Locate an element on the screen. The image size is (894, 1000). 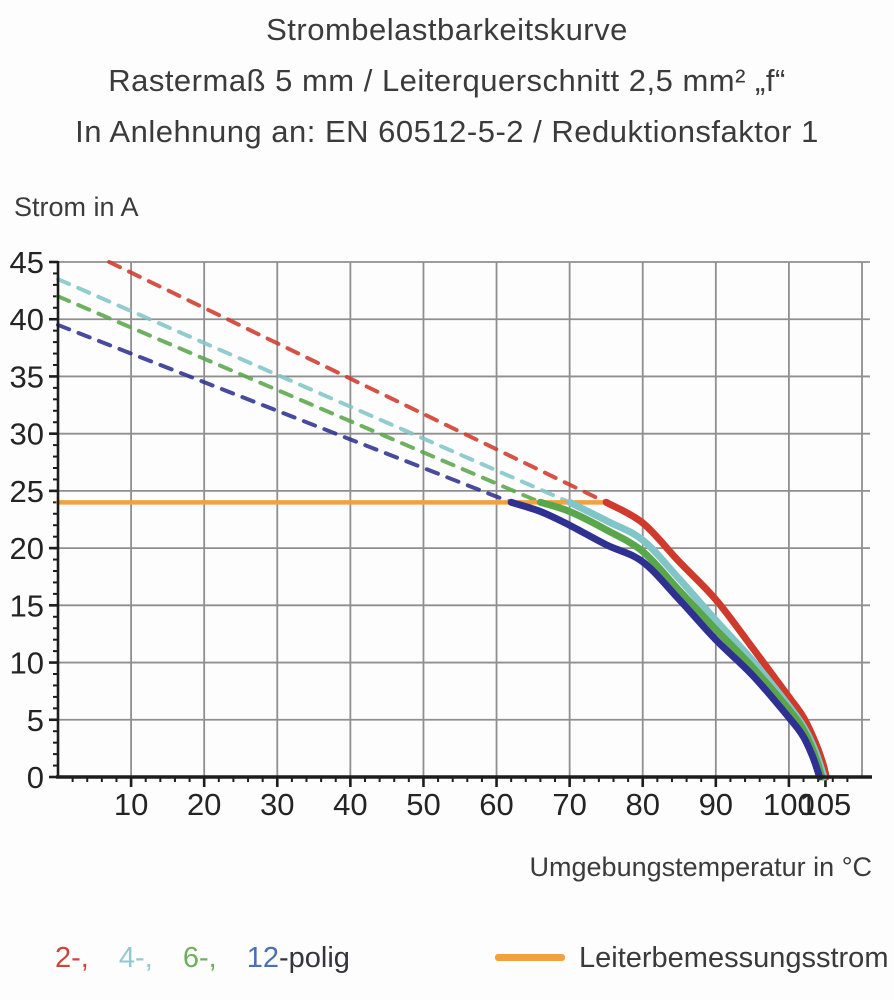
legend-rated-current: Leiterbemessungsstrom is located at coordinates (691, 958).